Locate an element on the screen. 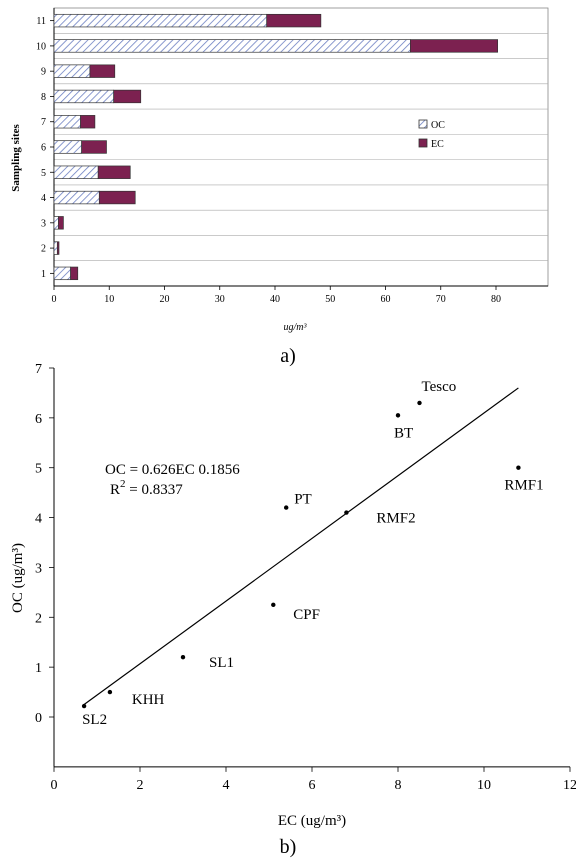  r2-value: = 0.8337 is located at coordinates (155, 490).